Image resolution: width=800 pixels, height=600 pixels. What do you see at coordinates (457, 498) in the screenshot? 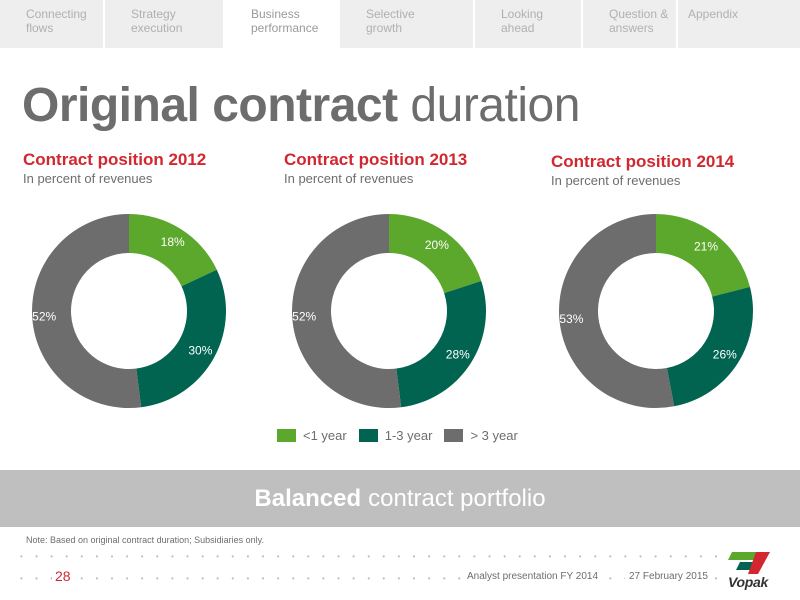
I see `banner-regular: contract portfolio` at bounding box center [457, 498].